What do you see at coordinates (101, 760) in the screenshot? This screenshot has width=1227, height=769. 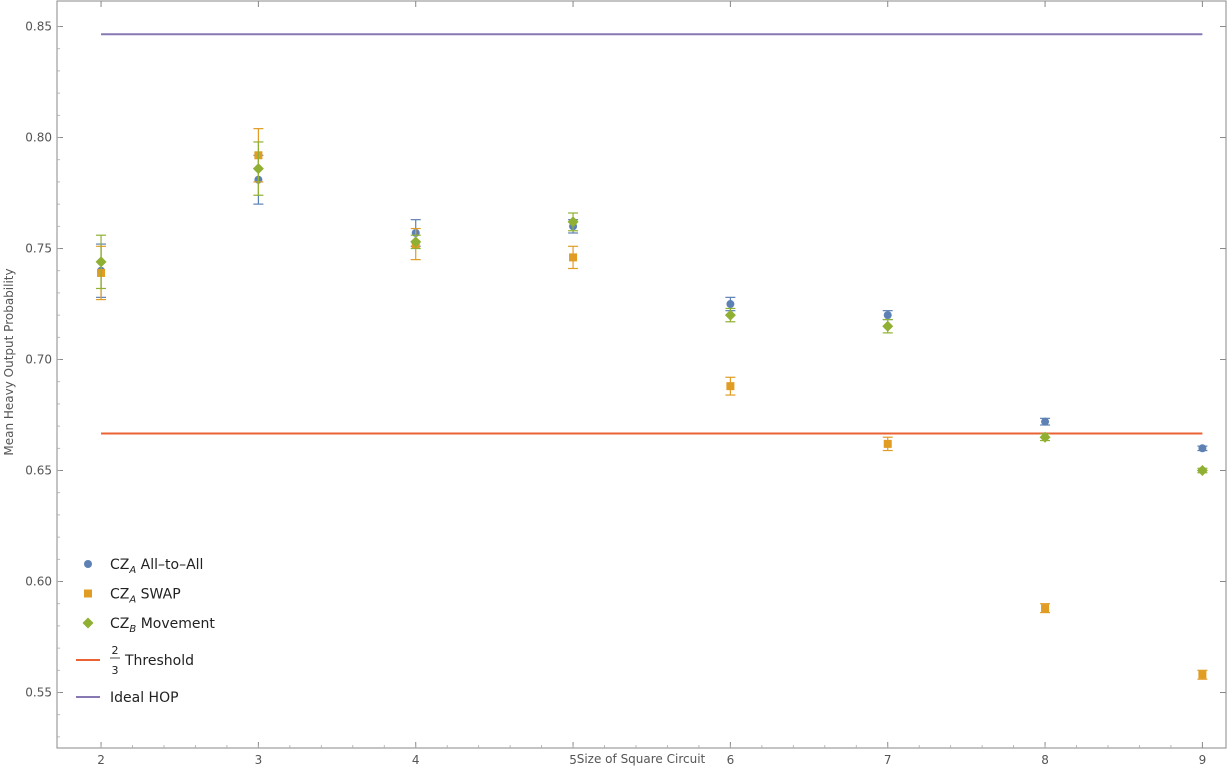 I see `x-tick-label: 2` at bounding box center [101, 760].